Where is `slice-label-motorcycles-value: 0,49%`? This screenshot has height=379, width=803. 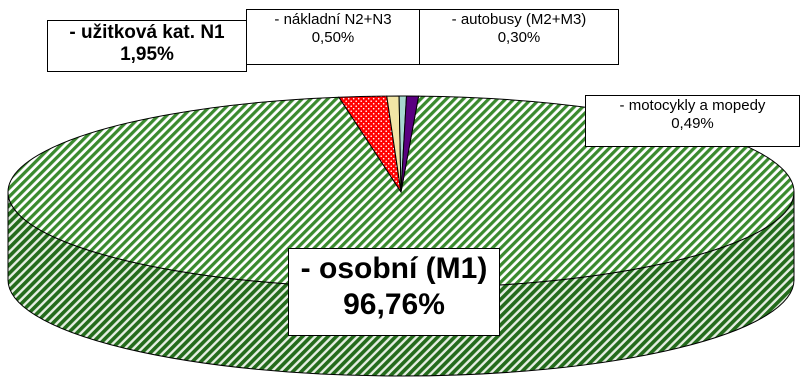
slice-label-motorcycles-value: 0,49% is located at coordinates (692, 123).